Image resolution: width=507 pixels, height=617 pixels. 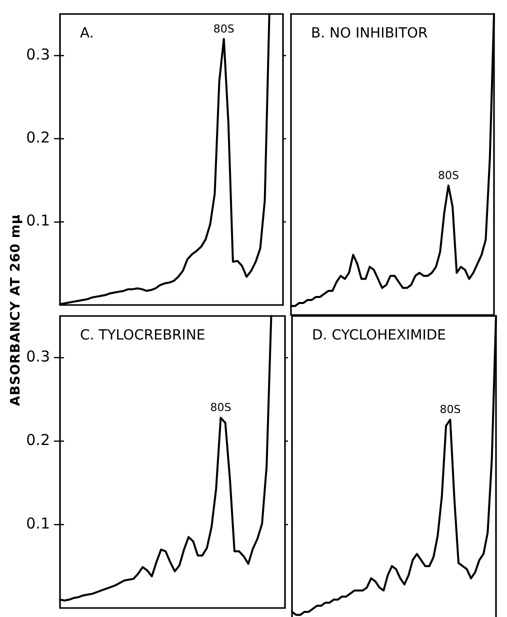 What do you see at coordinates (369, 34) in the screenshot?
I see `text: B. NO INHIBITOR` at bounding box center [369, 34].